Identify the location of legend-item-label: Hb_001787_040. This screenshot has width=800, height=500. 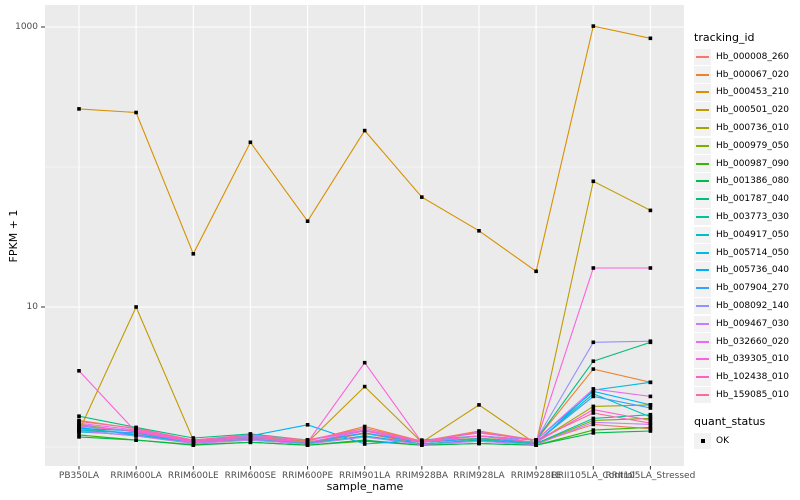
(753, 199).